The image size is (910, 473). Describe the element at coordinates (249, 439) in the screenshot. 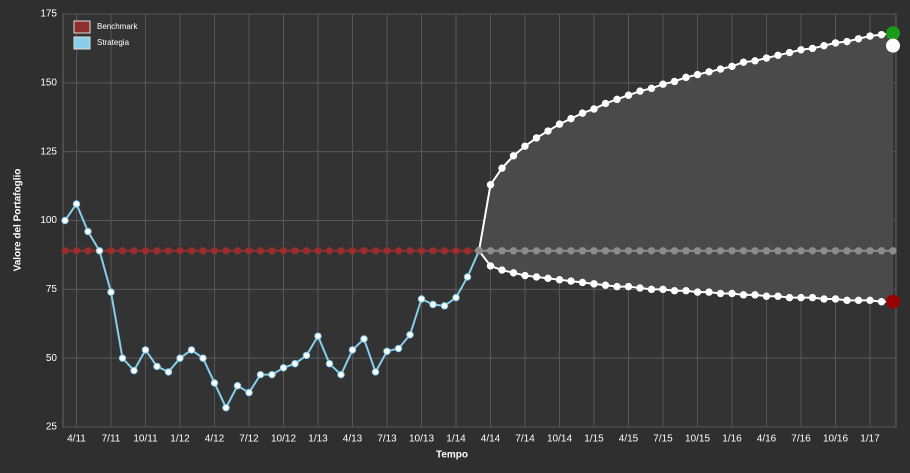

I see `x-tick-label: 7/12` at that location.